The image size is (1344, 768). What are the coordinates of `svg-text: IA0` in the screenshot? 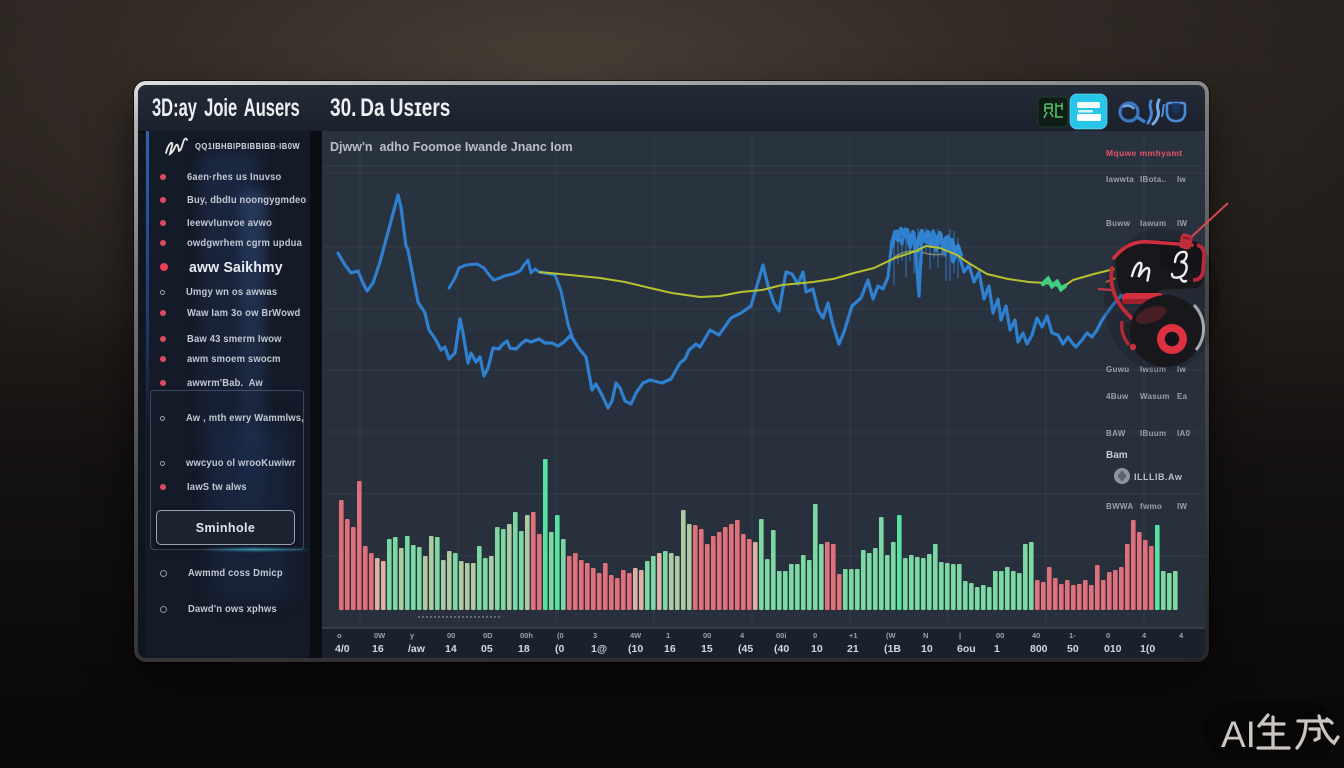 It's located at (1184, 433).